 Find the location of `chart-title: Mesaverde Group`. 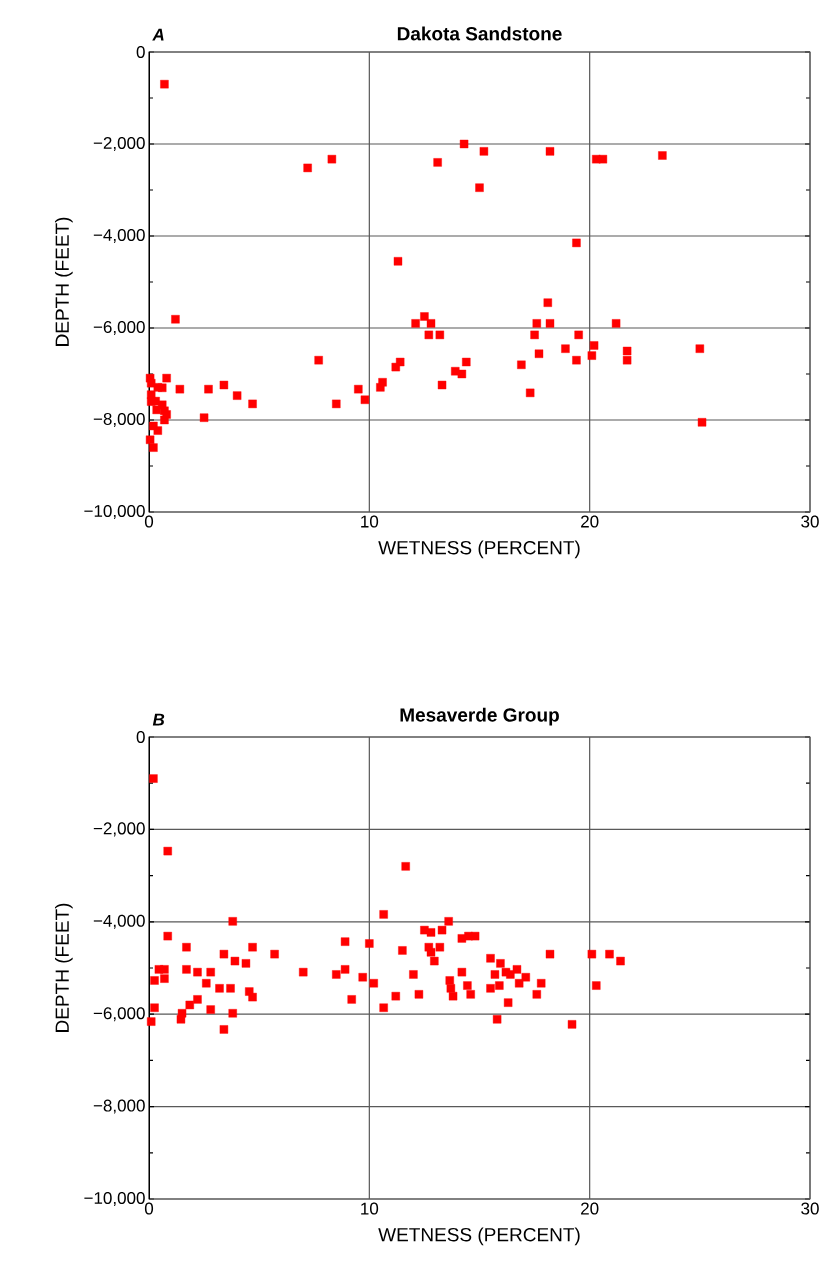

chart-title: Mesaverde Group is located at coordinates (479, 716).